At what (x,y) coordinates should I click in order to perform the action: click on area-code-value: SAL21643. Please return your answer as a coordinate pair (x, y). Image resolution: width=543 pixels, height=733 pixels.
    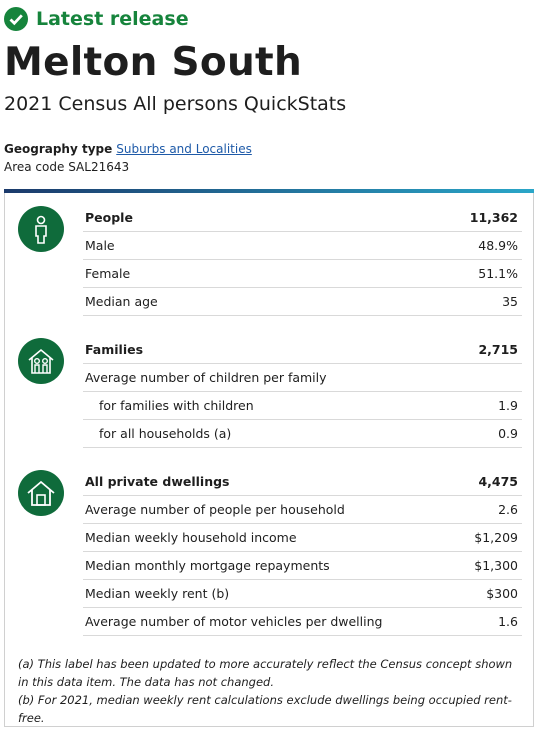
    Looking at the image, I should click on (99, 167).